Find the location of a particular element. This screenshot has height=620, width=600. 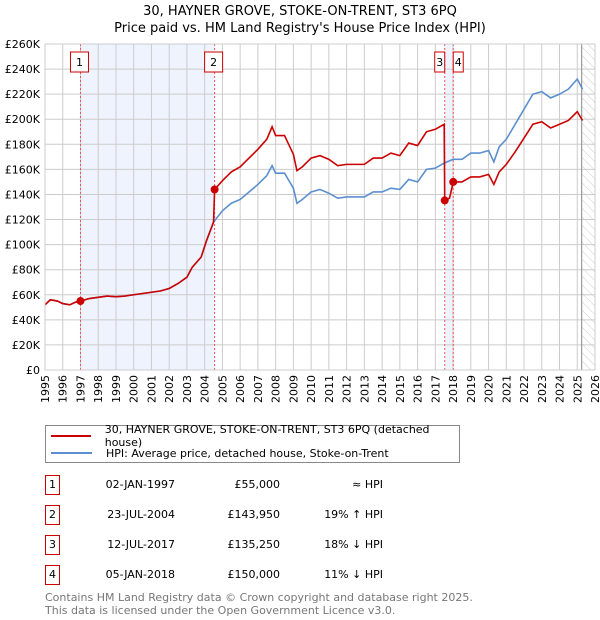

sale-label: 3 is located at coordinates (439, 62).